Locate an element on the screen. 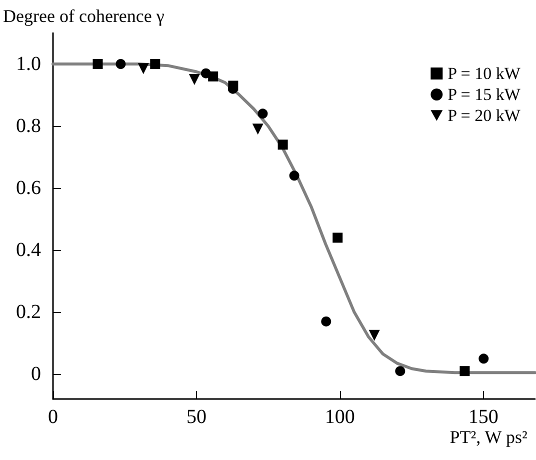 The image size is (536, 460). x-tick-label: 150 is located at coordinates (483, 417).